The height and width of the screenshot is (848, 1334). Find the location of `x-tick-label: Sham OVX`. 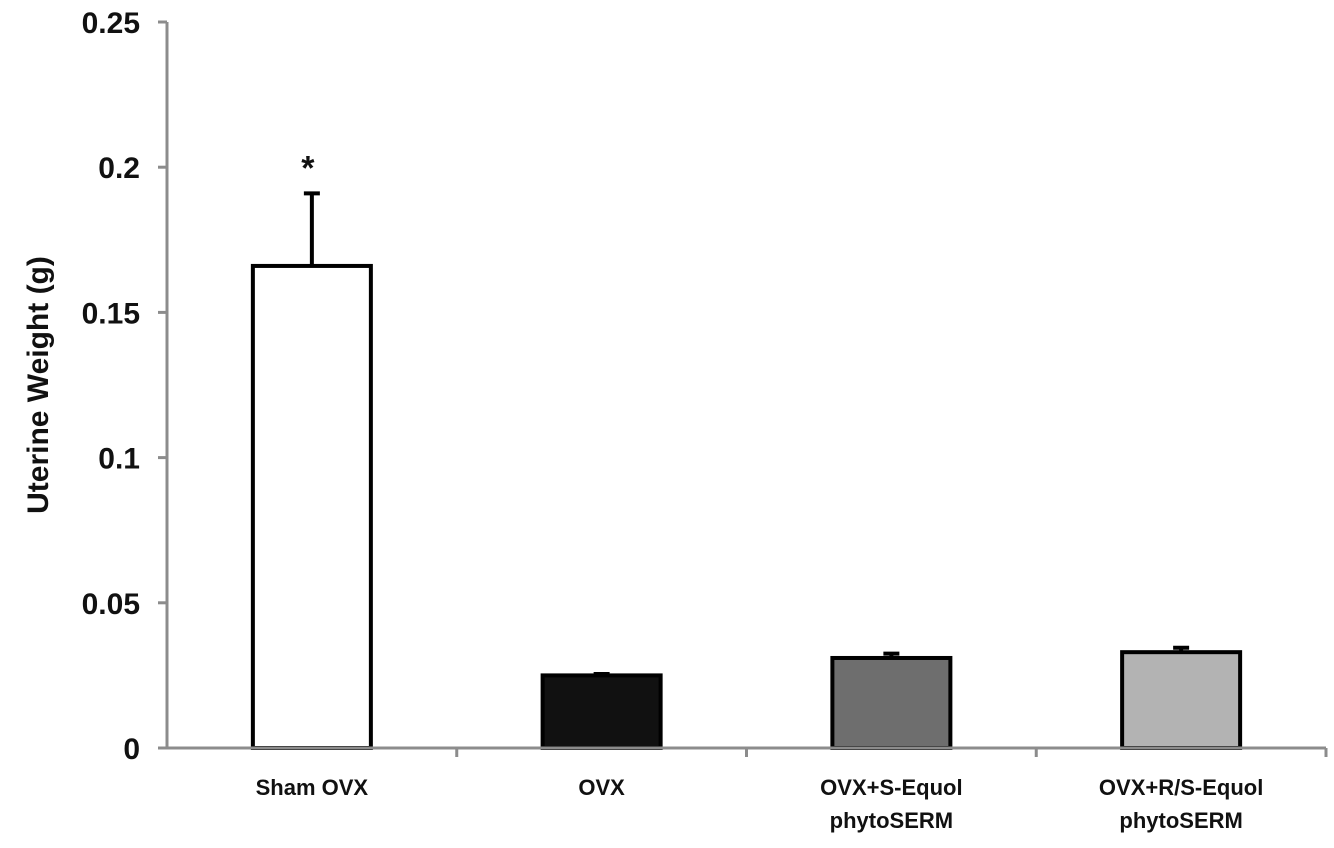

x-tick-label: Sham OVX is located at coordinates (312, 787).